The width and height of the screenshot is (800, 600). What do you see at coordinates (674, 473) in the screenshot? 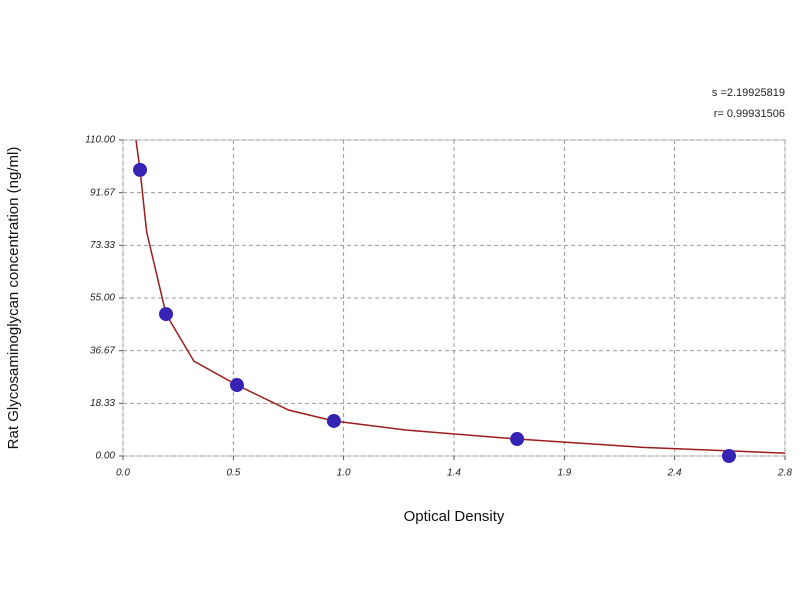
I see `x-tick-label: 2.4` at bounding box center [674, 473].